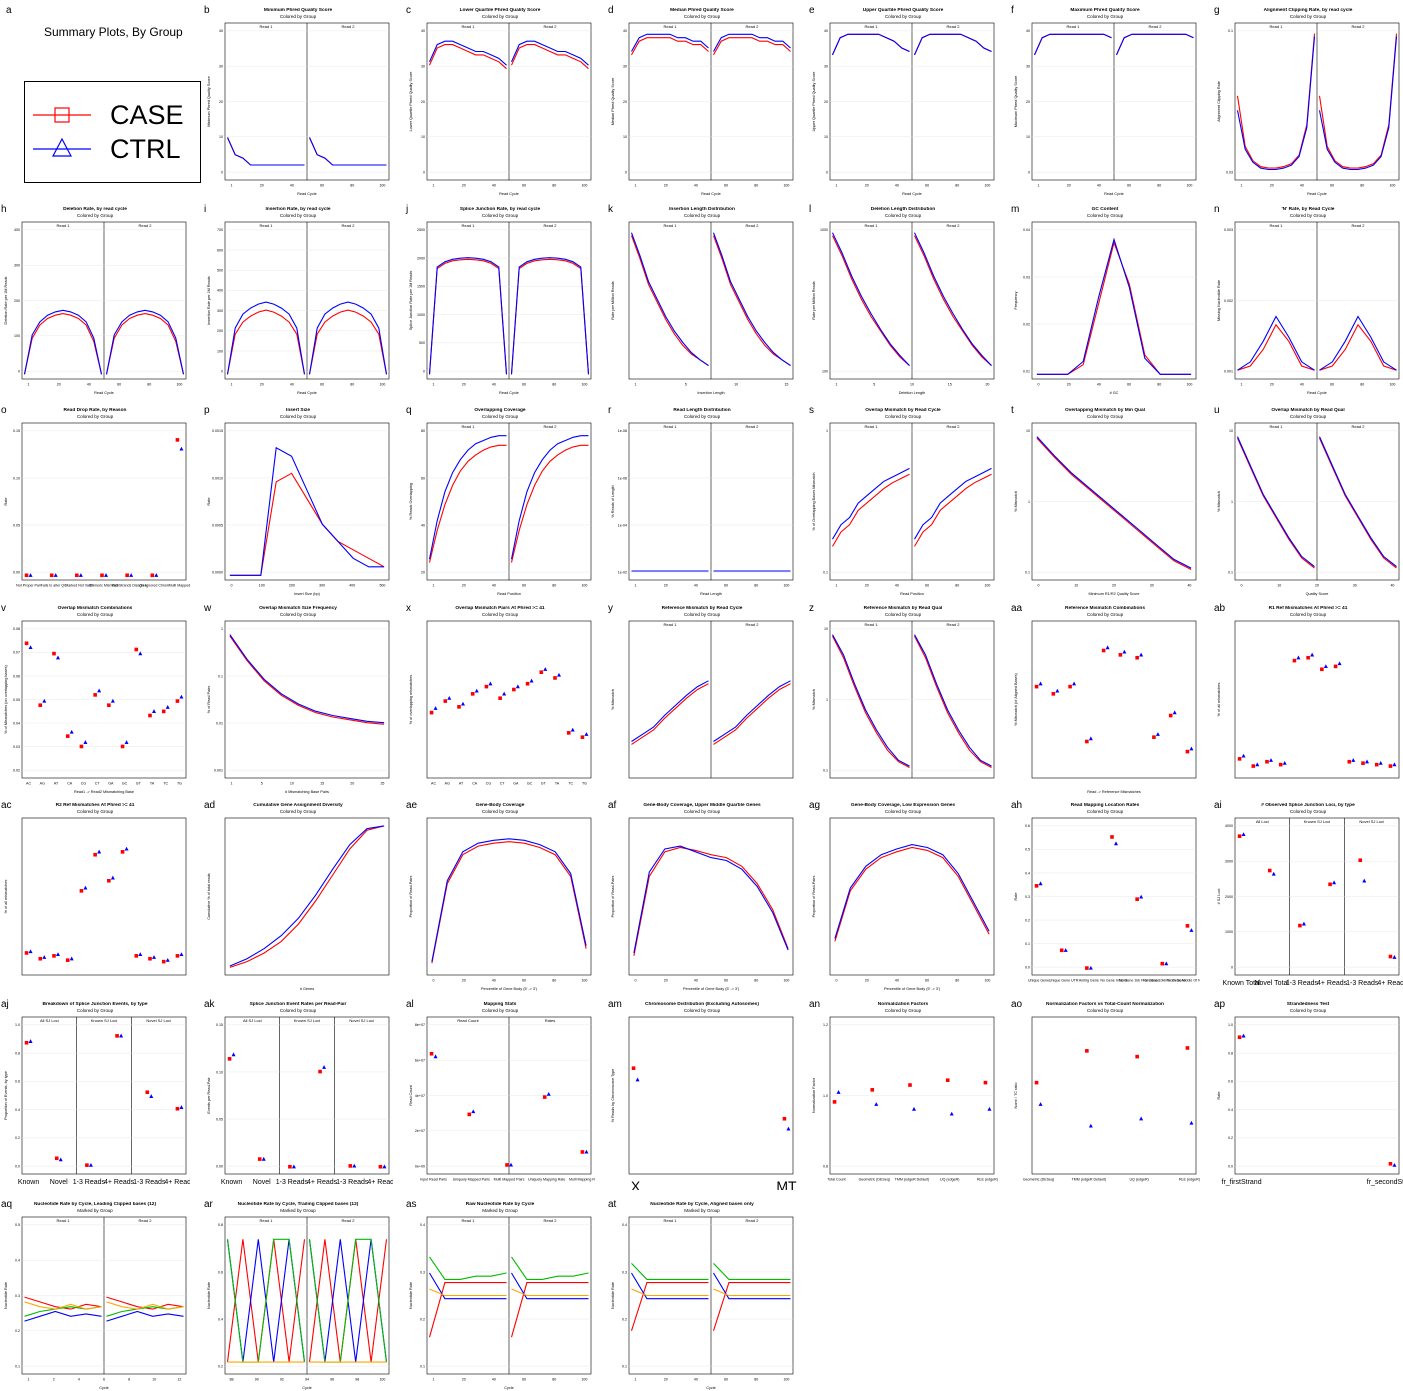  What do you see at coordinates (1189, 1180) in the screenshot?
I see `x-tick-label: RLE (edgeR)` at bounding box center [1189, 1180].